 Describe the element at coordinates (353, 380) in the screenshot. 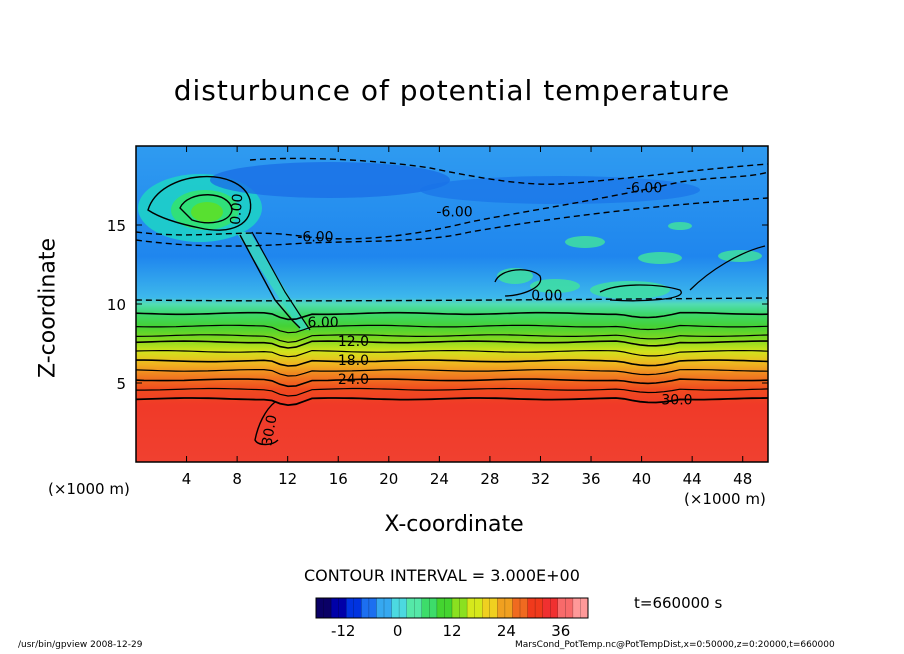

I see `contour-label-8: 24.0` at that location.